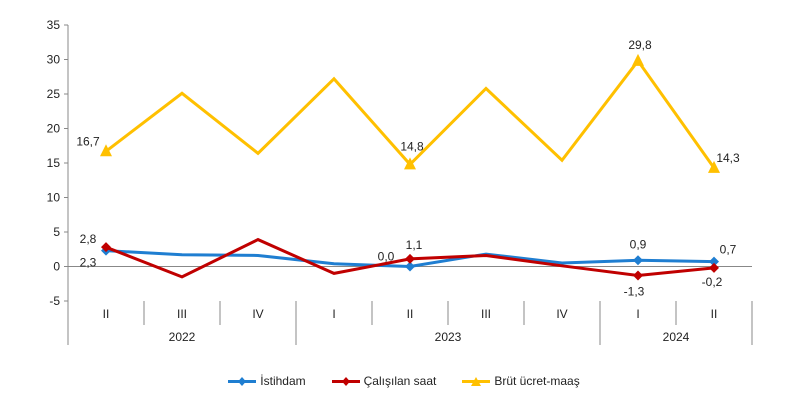 Image resolution: width=808 pixels, height=412 pixels. I want to click on legend-label: Brüt ücret-maaş, so click(537, 381).